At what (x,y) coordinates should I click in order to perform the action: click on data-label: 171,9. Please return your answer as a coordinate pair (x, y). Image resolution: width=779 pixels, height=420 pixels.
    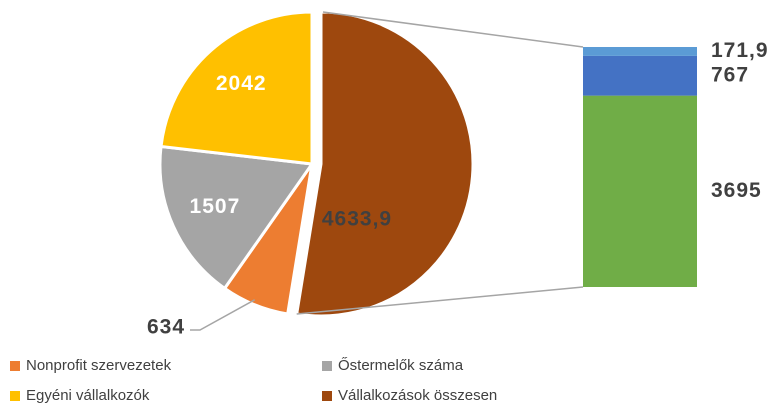
    Looking at the image, I should click on (740, 50).